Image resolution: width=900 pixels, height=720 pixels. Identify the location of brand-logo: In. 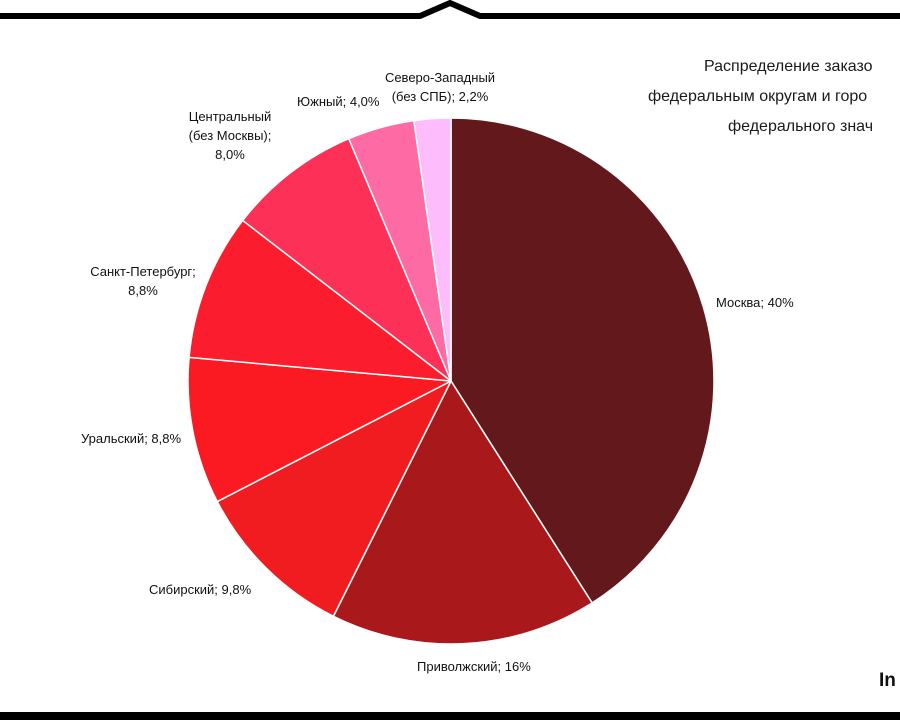
(887, 680).